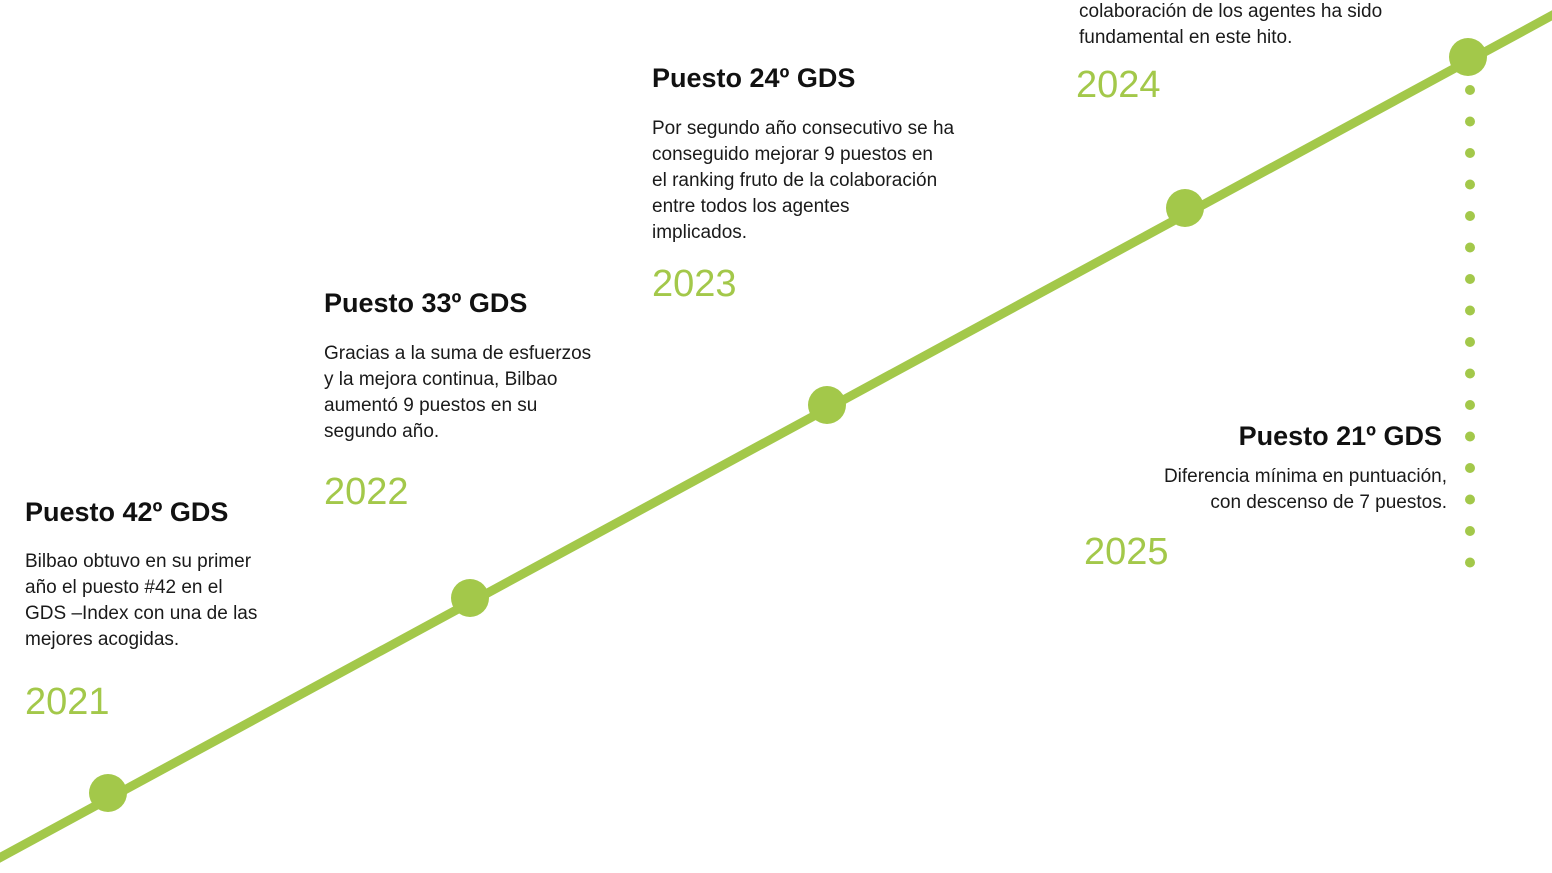  What do you see at coordinates (102, 639) in the screenshot?
I see `milestone-description: mejores acogidas.` at bounding box center [102, 639].